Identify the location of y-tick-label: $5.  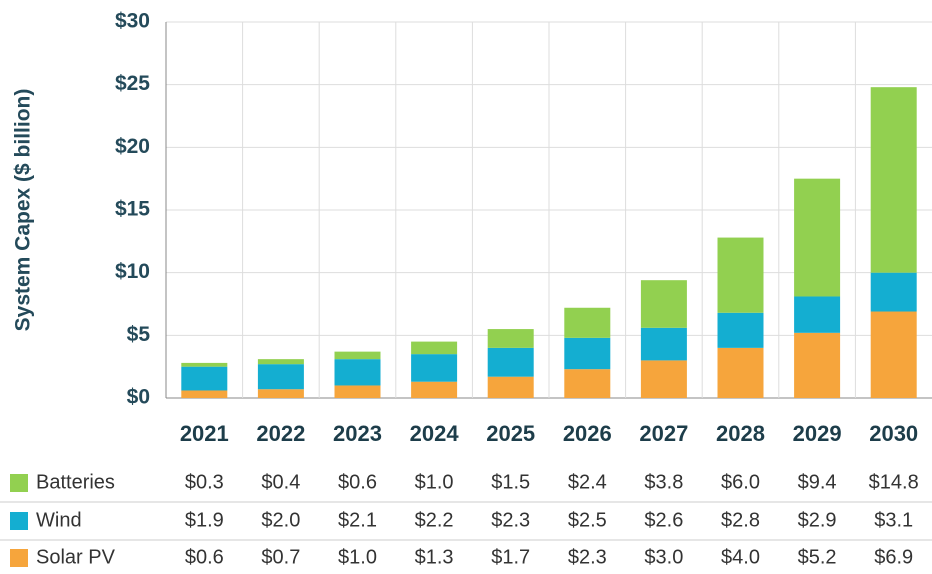
(139, 334).